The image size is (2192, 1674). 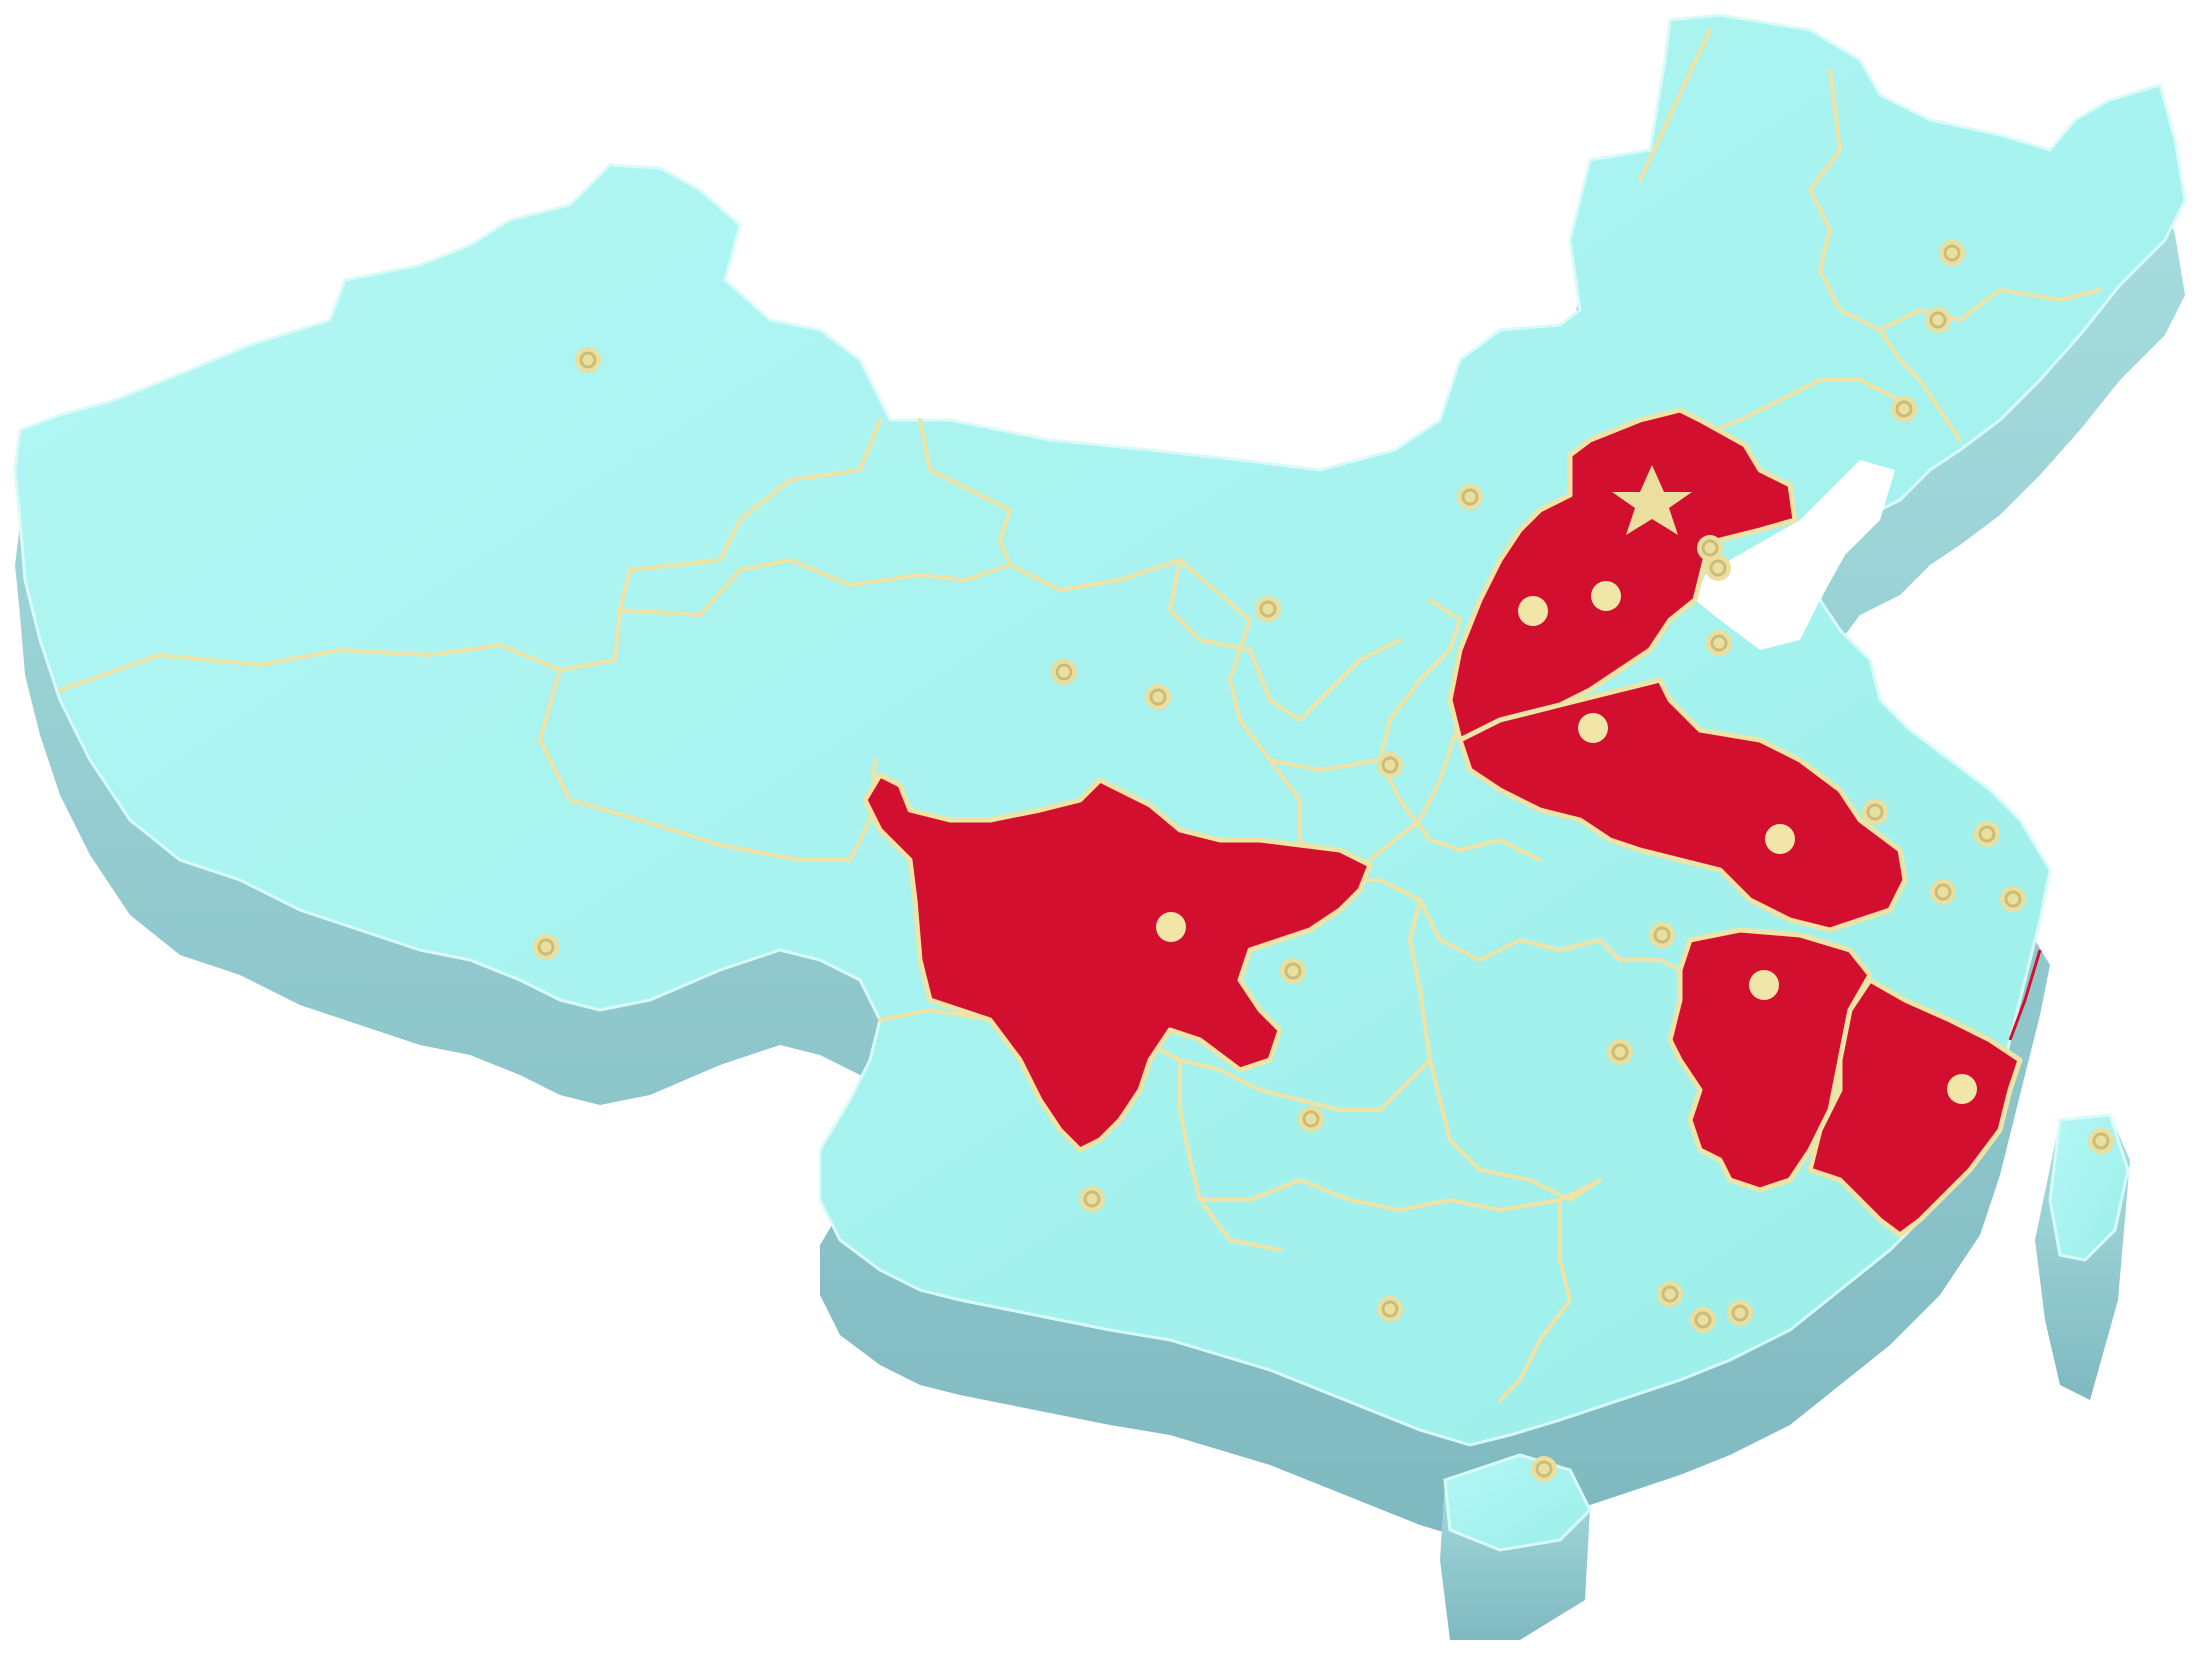 I want to click on star-icon, so click(x=1652, y=500).